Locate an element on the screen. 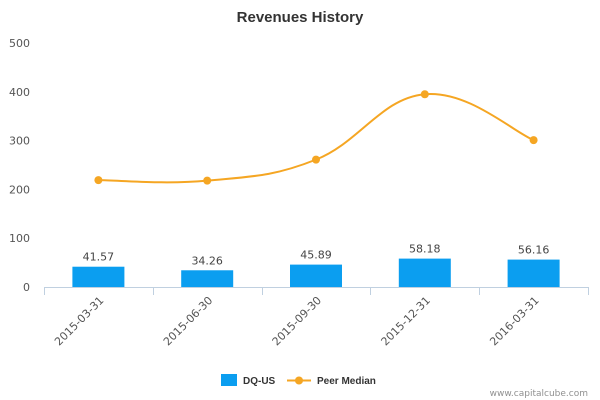 The height and width of the screenshot is (400, 600). y-tick-label: 400 is located at coordinates (19, 92).